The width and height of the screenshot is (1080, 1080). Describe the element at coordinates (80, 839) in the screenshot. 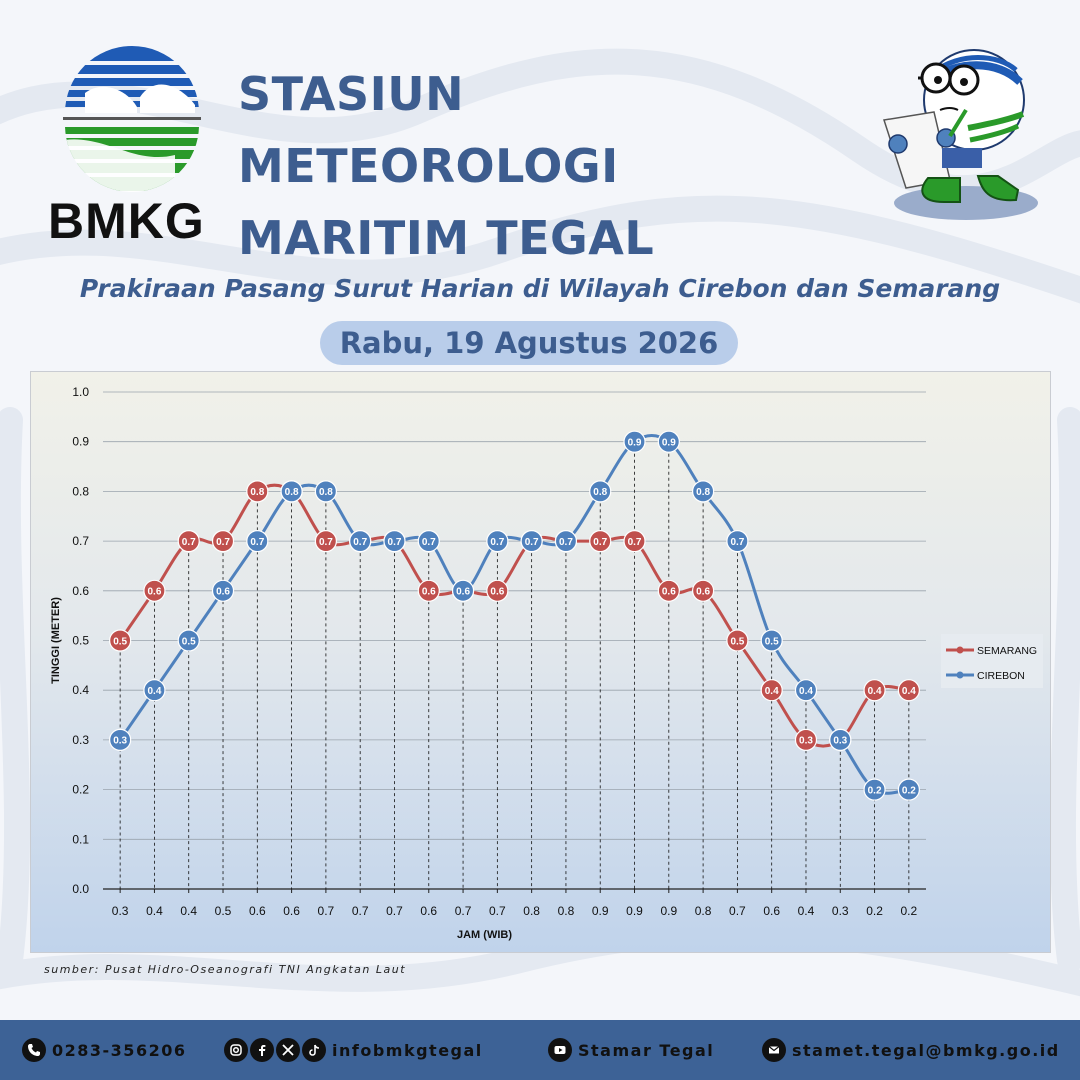

I see `y-tick-label: 0.1` at that location.